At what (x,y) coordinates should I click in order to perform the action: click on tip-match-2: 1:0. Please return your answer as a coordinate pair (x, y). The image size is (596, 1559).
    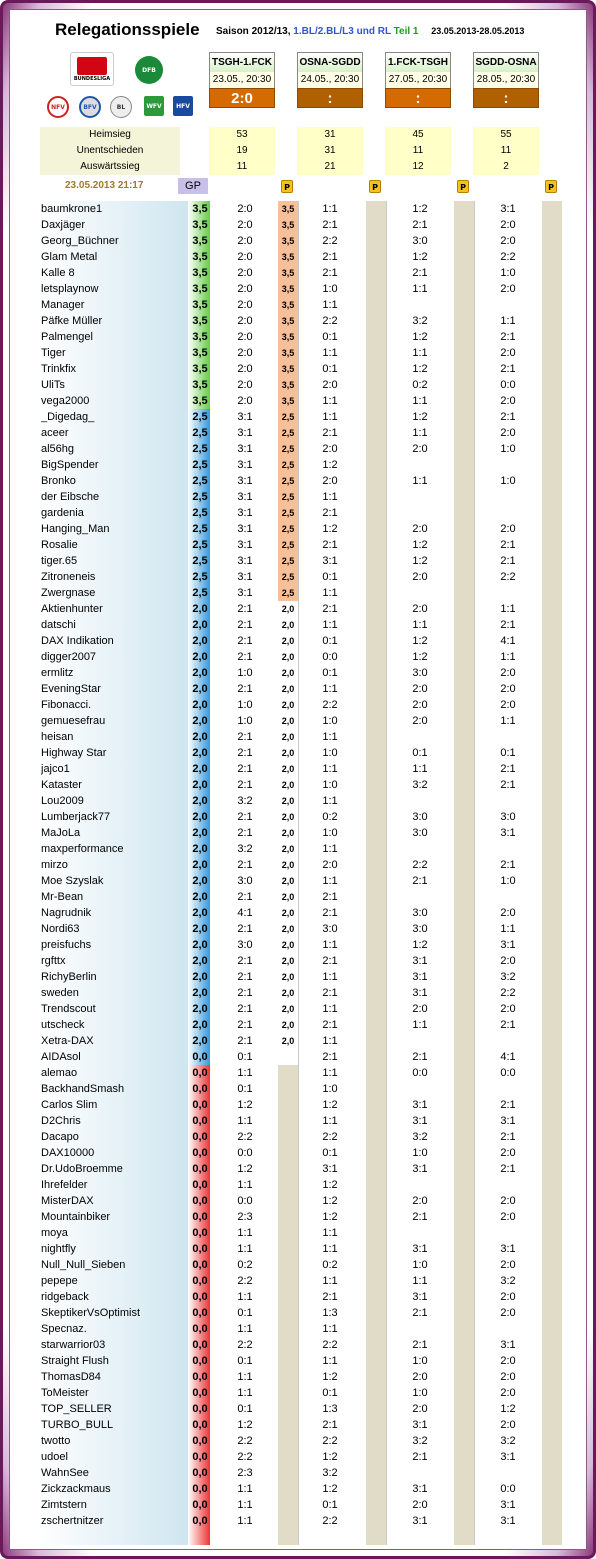
    Looking at the image, I should click on (330, 1089).